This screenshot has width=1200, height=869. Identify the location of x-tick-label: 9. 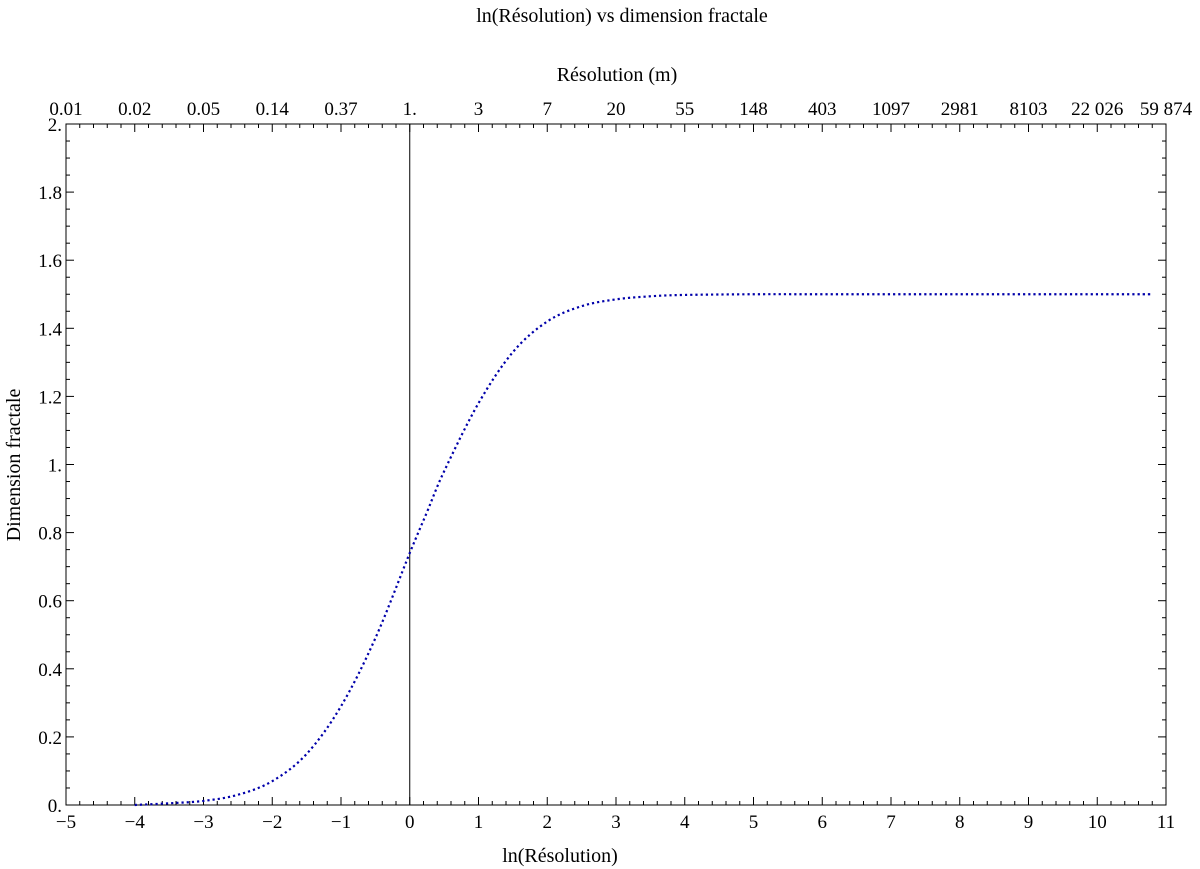
(1029, 822).